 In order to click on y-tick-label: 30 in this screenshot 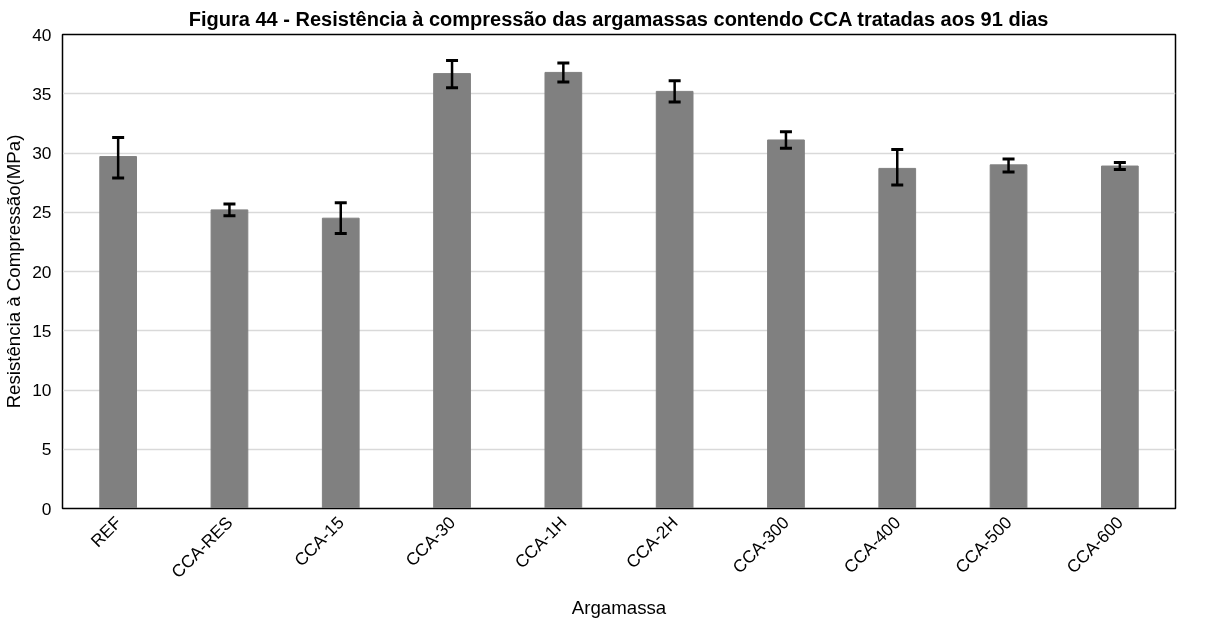, I will do `click(42, 153)`.